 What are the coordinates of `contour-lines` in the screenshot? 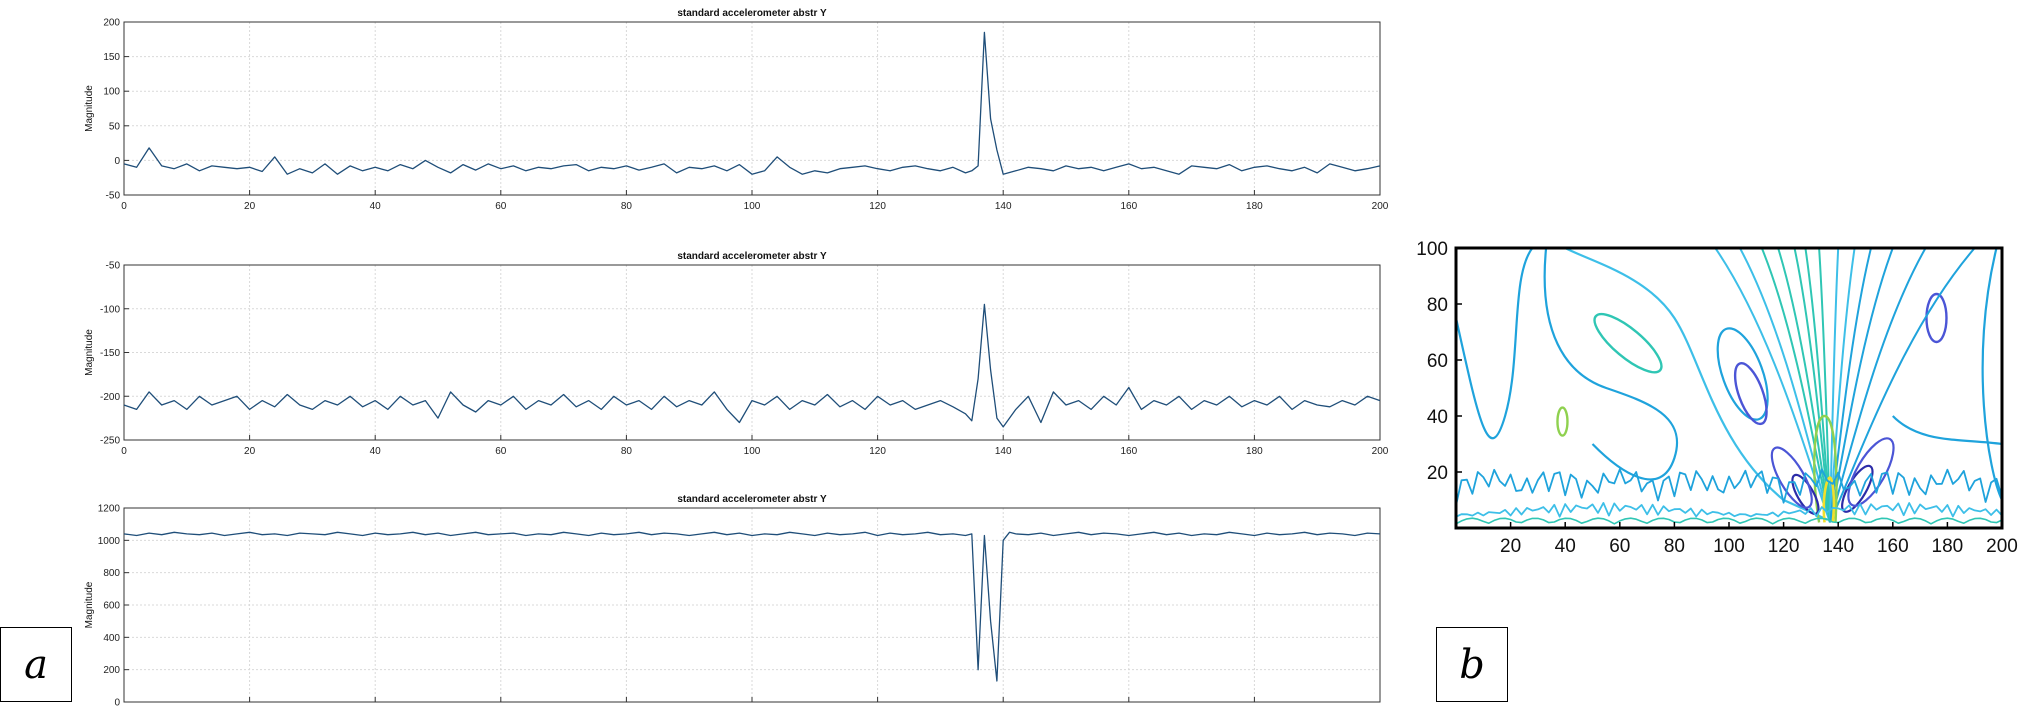 It's located at (1729, 386).